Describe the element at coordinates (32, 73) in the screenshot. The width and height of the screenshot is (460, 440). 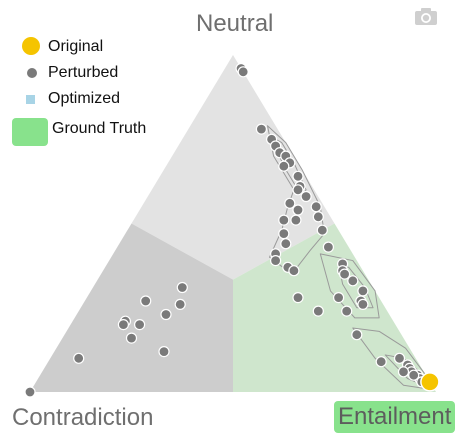
I see `perturbed-marker-icon` at that location.